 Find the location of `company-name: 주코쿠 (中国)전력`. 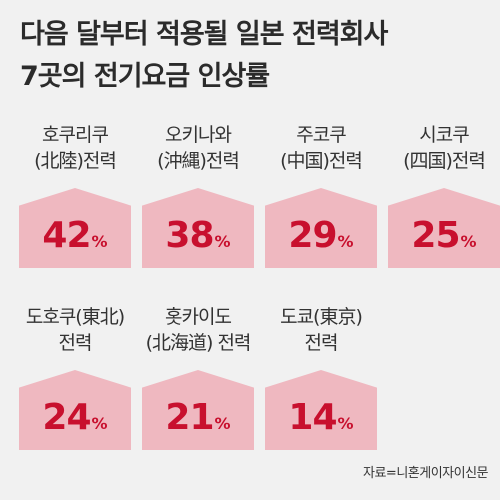

company-name: 주코쿠 (中国)전력 is located at coordinates (321, 148).